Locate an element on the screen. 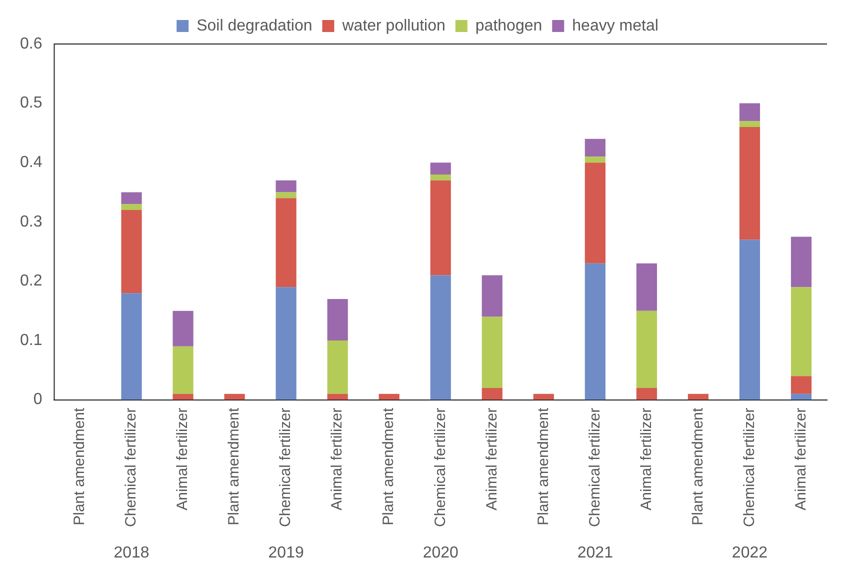  text: 2021 is located at coordinates (595, 553).